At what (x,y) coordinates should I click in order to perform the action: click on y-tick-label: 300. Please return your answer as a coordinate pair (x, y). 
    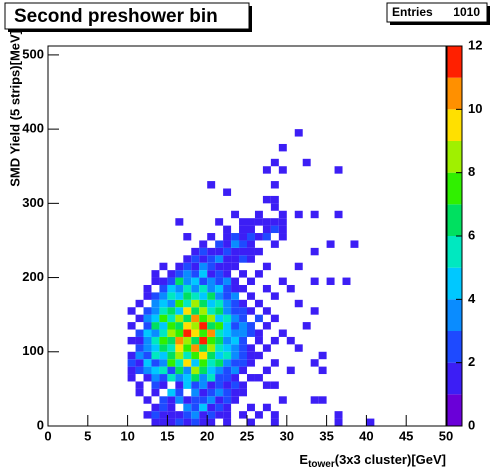
    Looking at the image, I should click on (33, 202).